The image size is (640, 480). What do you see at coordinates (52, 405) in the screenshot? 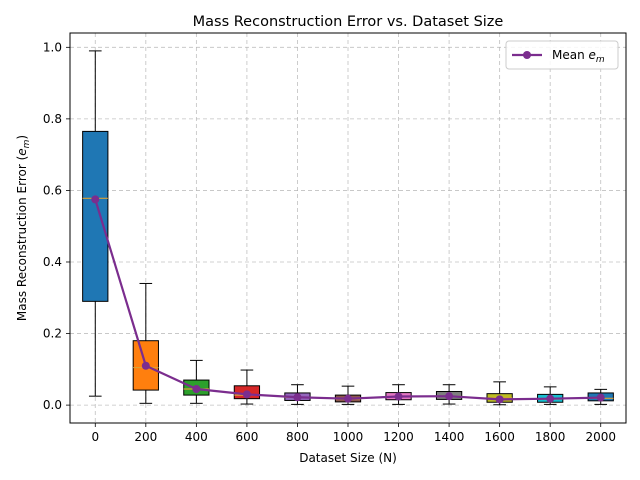
I see `y-tick-label: 0.0` at bounding box center [52, 405].